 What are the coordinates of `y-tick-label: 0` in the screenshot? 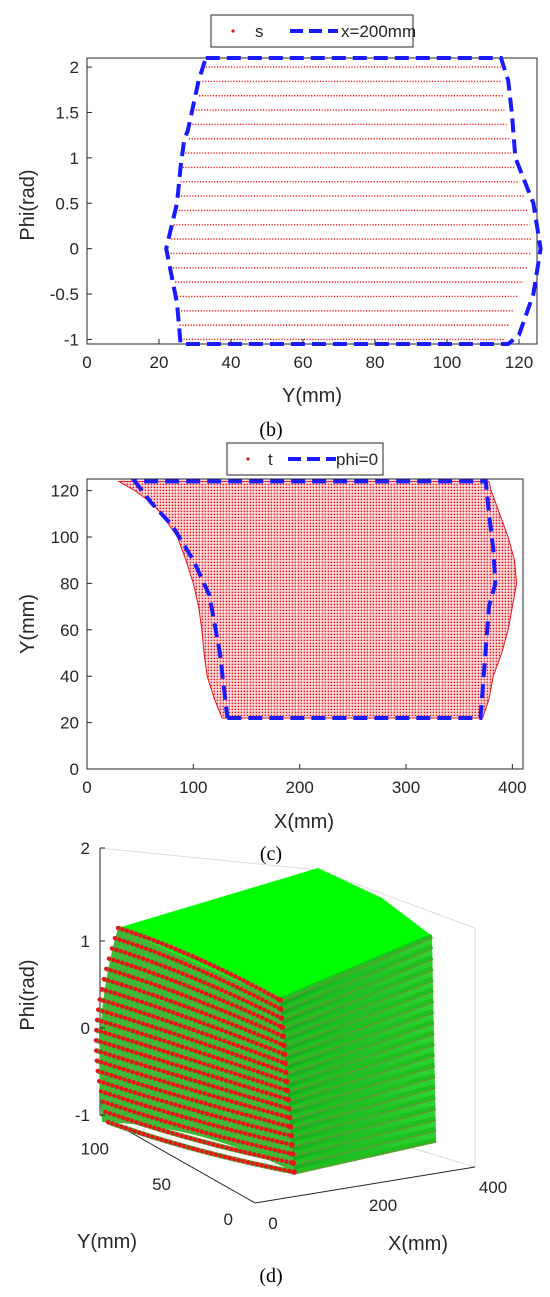 It's located at (228, 1219).